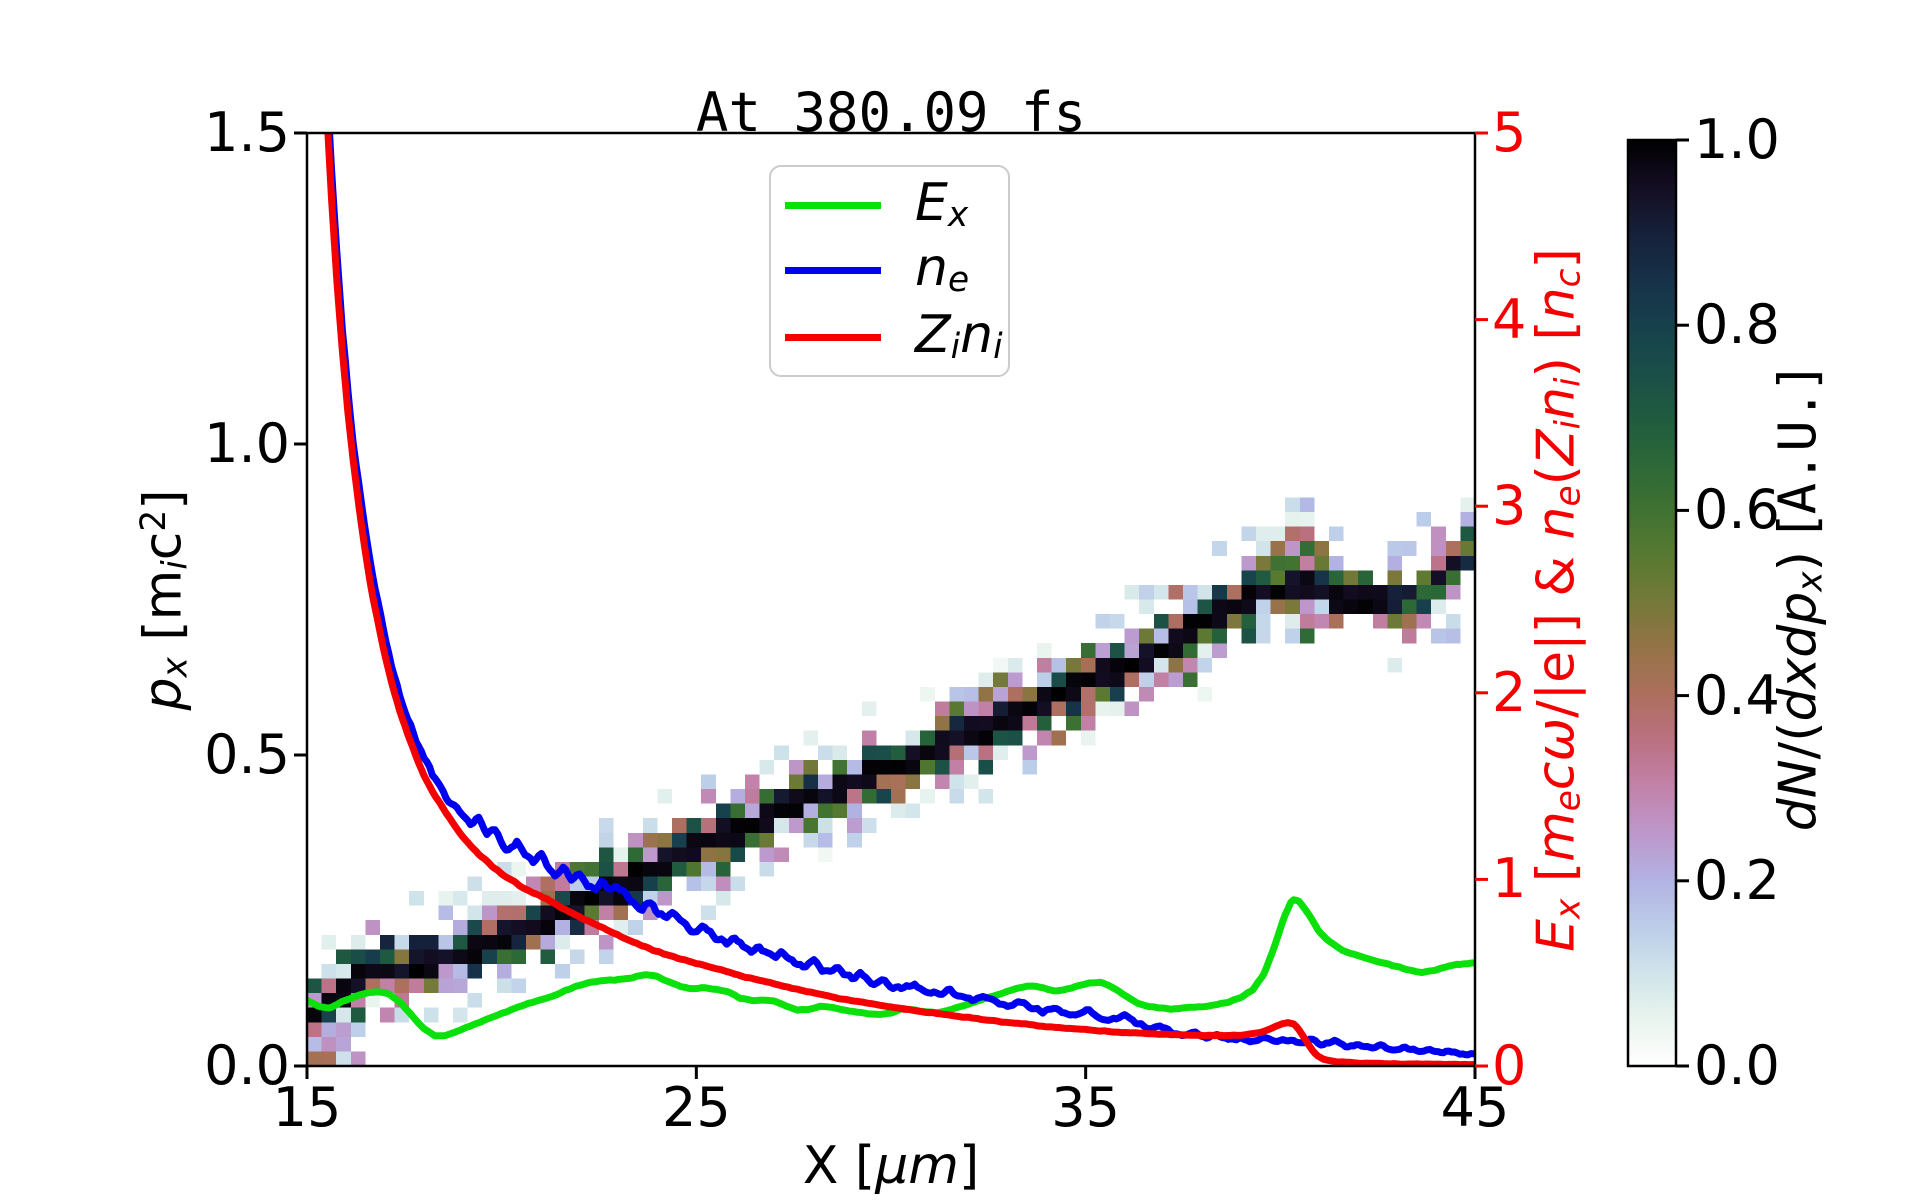  What do you see at coordinates (1737, 139) in the screenshot?
I see `colorbar-tick-label: 1.0` at bounding box center [1737, 139].